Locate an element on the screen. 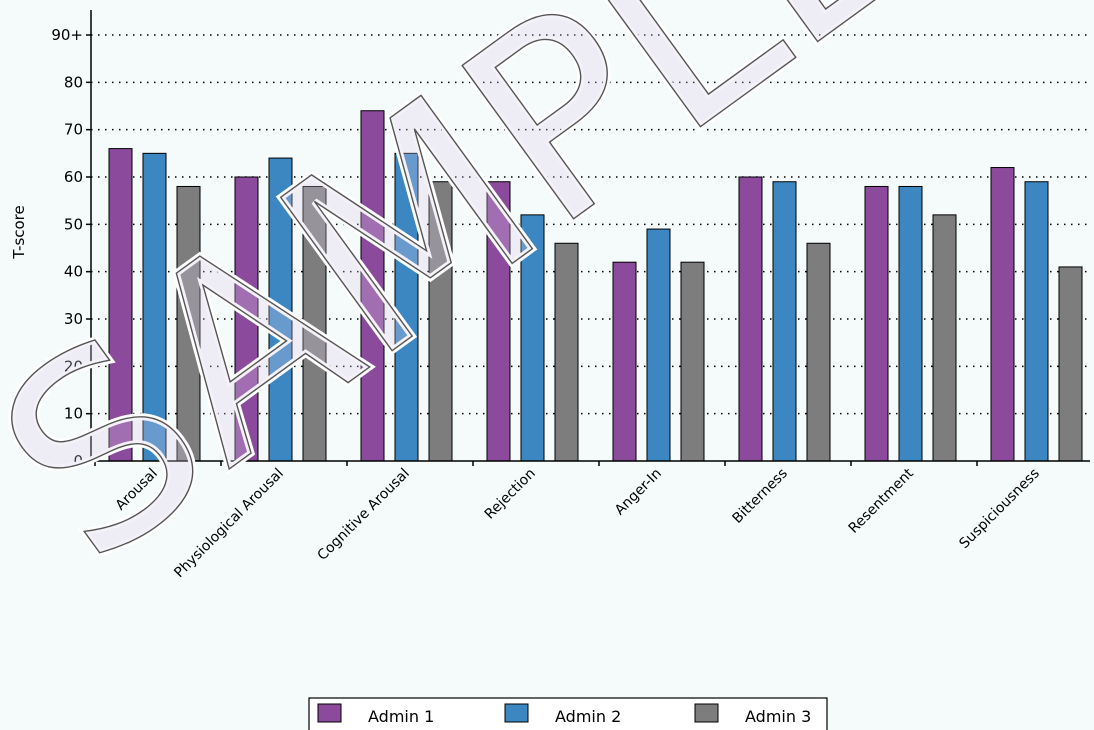 The width and height of the screenshot is (1094, 730). y-tick-label: 80 is located at coordinates (73, 82).